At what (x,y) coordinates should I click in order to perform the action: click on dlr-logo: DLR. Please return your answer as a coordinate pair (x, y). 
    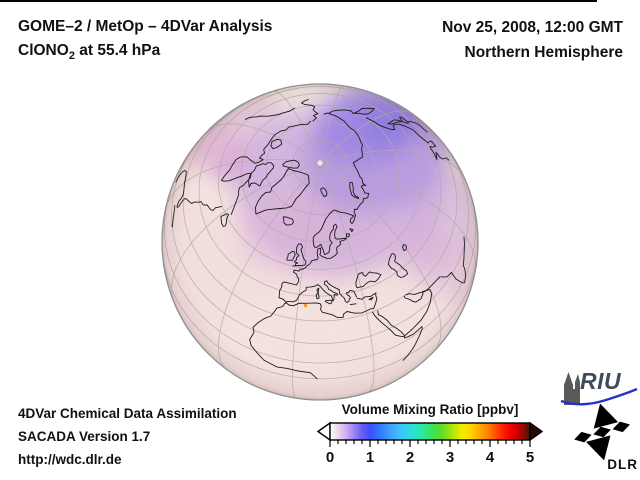
    Looking at the image, I should click on (603, 439).